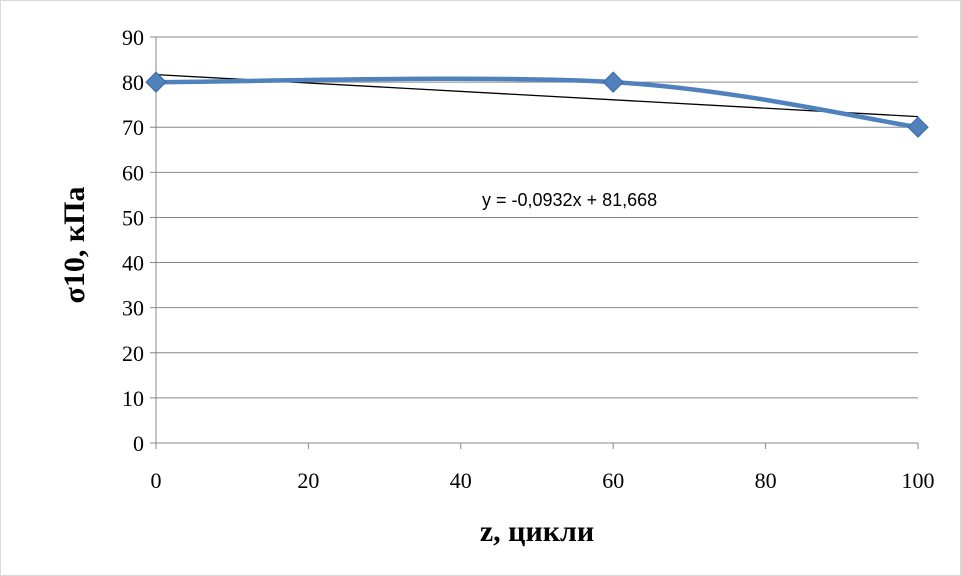  What do you see at coordinates (918, 480) in the screenshot?
I see `x-tick-label-100: 100` at bounding box center [918, 480].